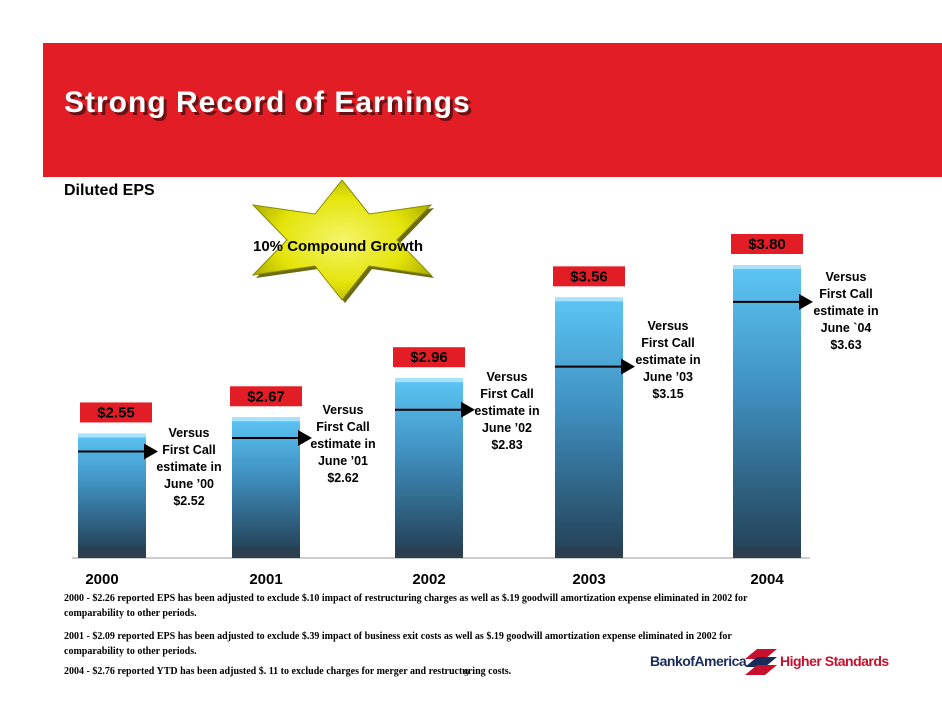 This screenshot has width=942, height=728. What do you see at coordinates (429, 553) in the screenshot?
I see `bar-base-2002` at bounding box center [429, 553].